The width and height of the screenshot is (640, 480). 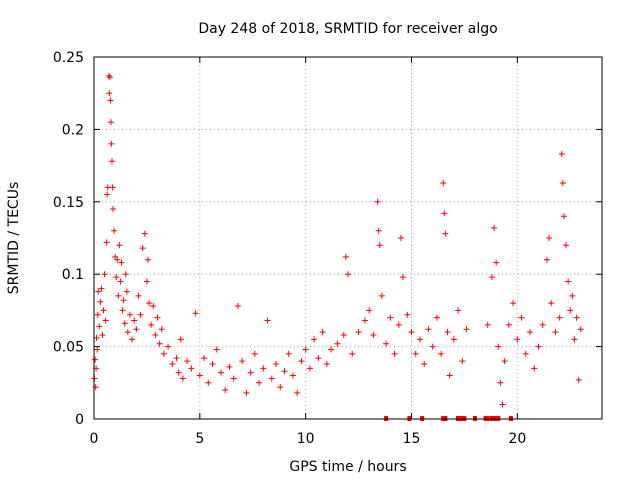 What do you see at coordinates (517, 439) in the screenshot?
I see `x-tick-label: 20` at bounding box center [517, 439].